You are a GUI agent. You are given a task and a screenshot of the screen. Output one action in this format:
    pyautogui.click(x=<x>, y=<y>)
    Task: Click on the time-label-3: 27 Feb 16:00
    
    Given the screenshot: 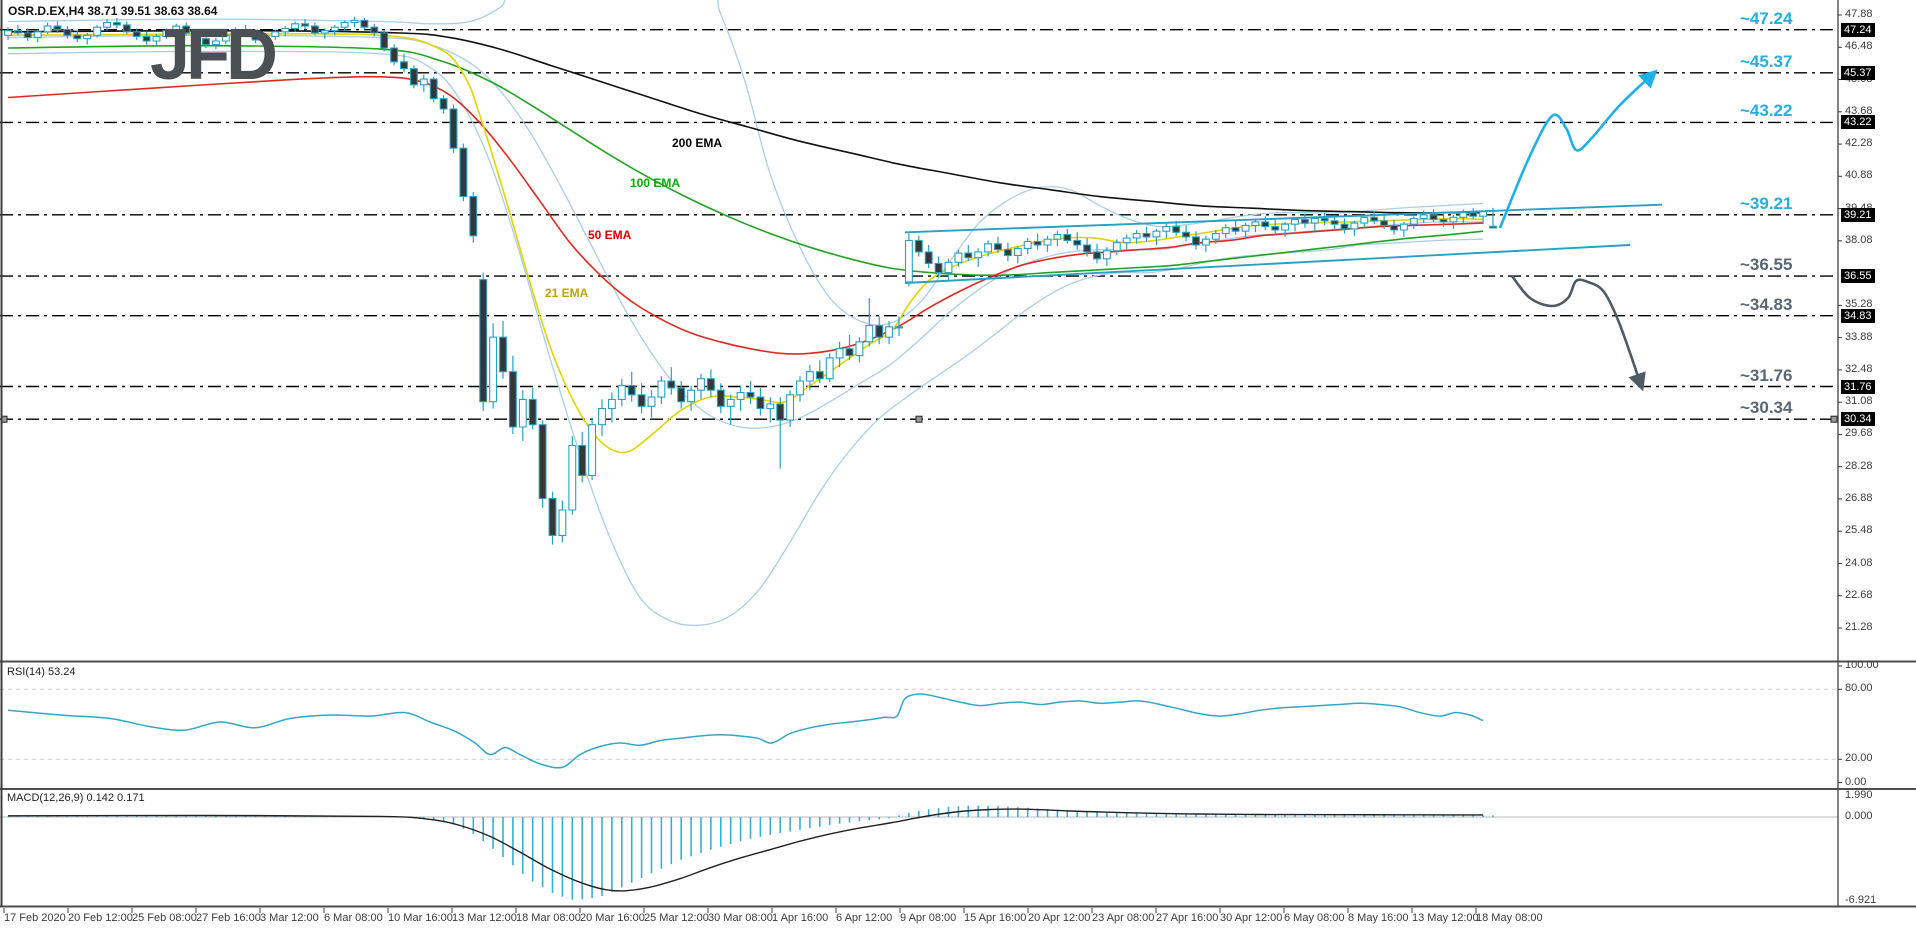 What is the action you would take?
    pyautogui.click(x=228, y=918)
    